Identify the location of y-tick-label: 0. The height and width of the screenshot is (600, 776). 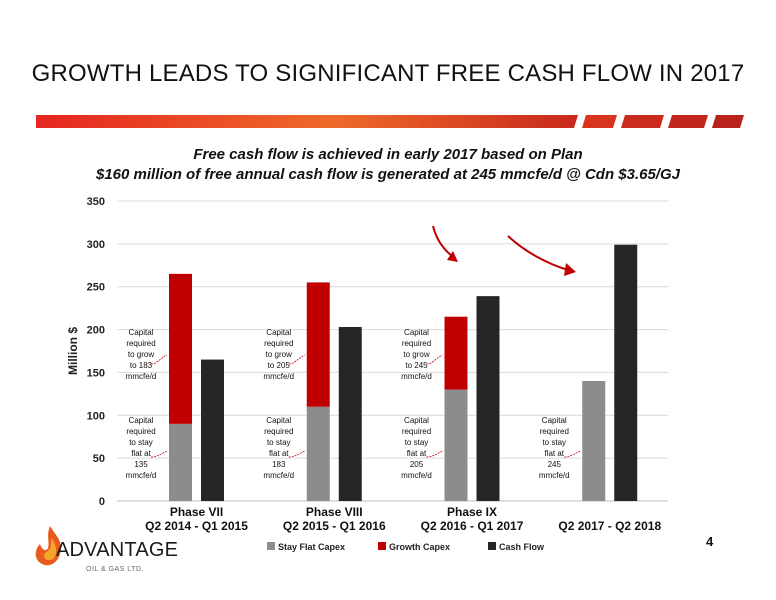
(102, 502).